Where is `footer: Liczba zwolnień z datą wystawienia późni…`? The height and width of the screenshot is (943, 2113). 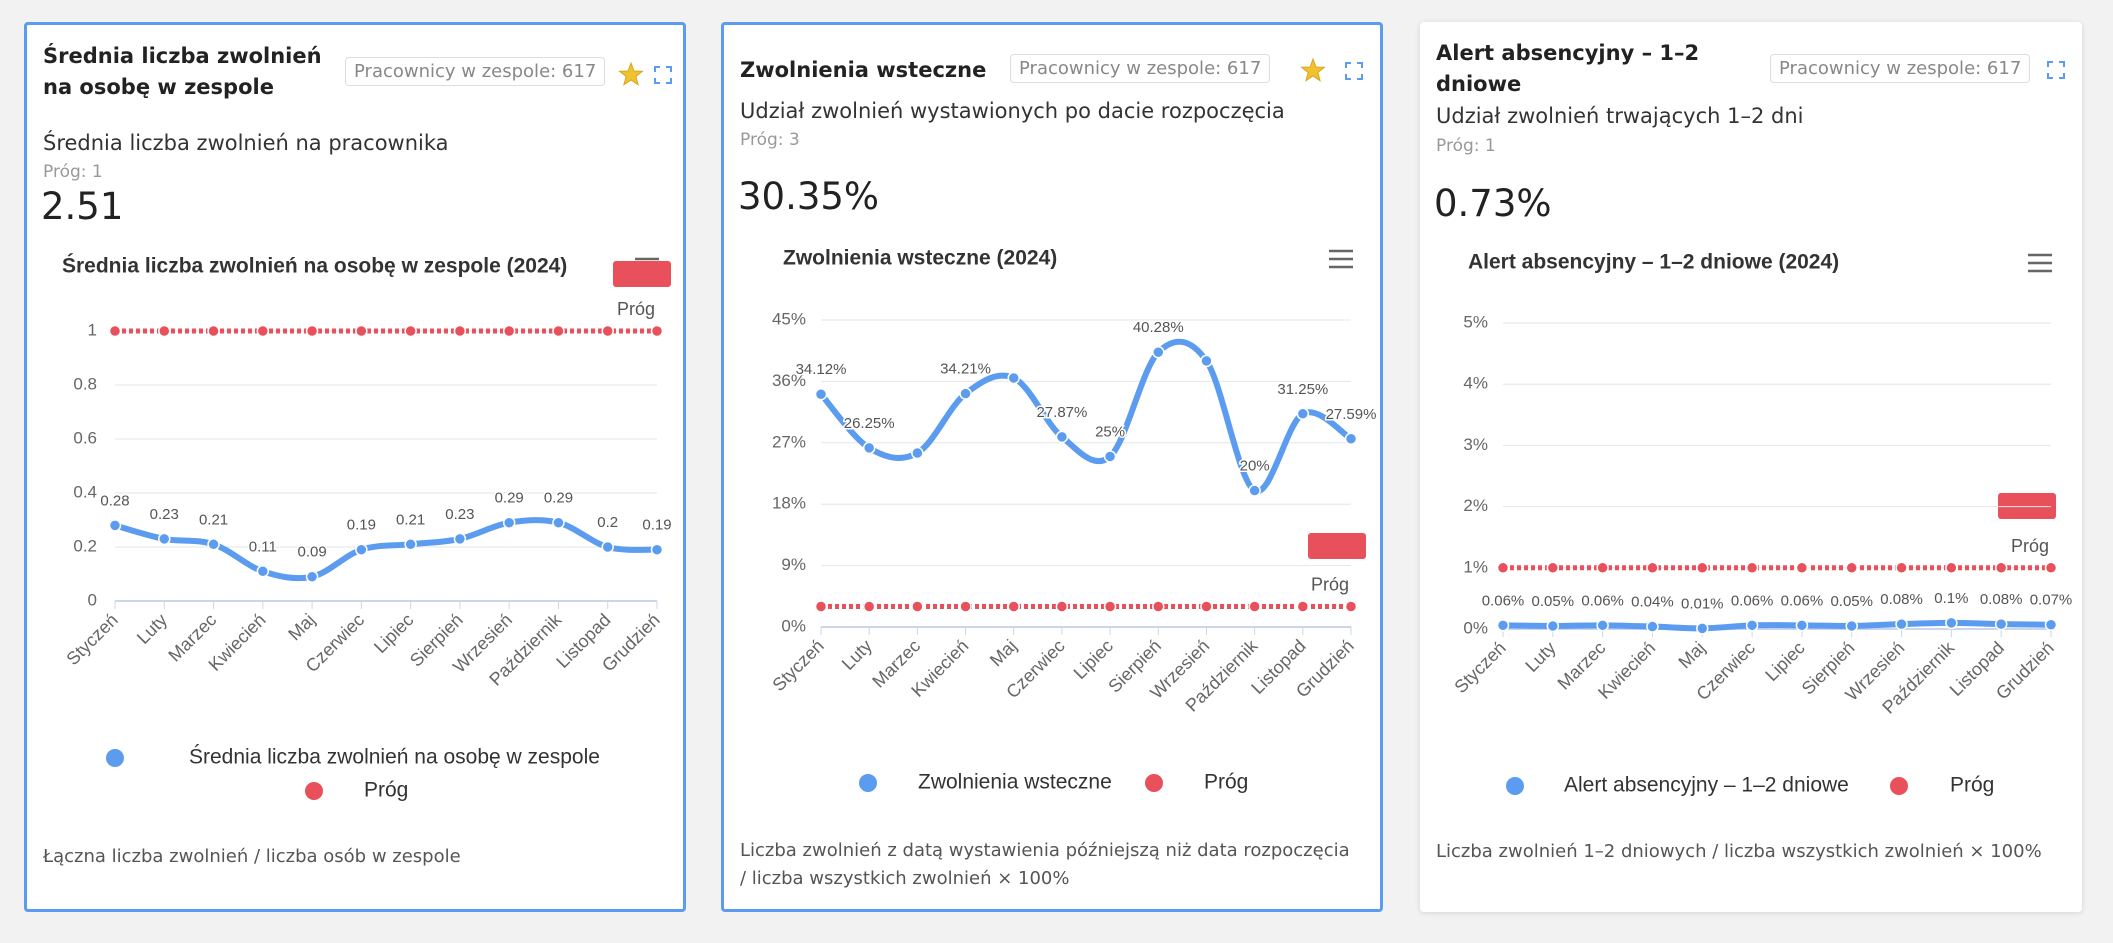 footer: Liczba zwolnień z datą wystawienia późni… is located at coordinates (1045, 864).